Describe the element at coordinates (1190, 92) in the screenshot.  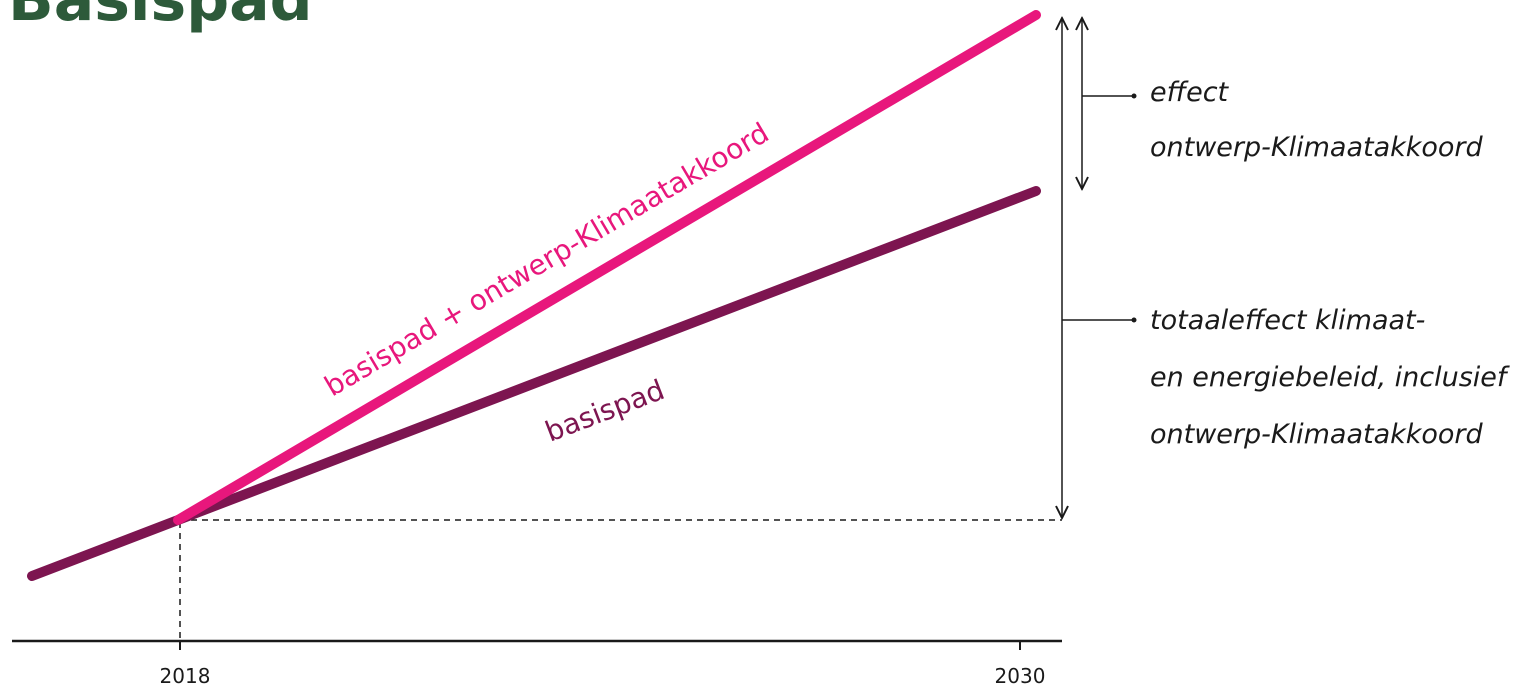
I see `effect-annotation-line-1: effect` at that location.